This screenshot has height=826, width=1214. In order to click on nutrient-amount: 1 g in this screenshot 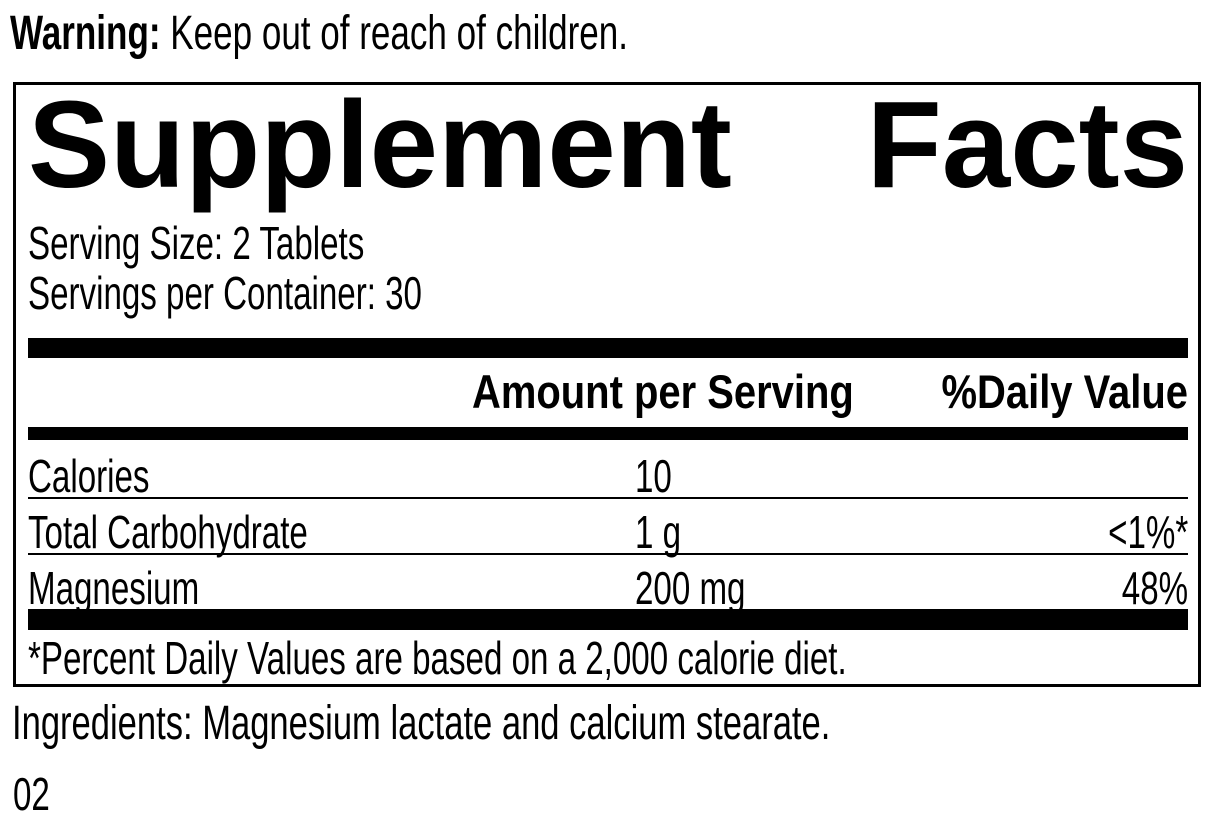, I will do `click(658, 532)`.